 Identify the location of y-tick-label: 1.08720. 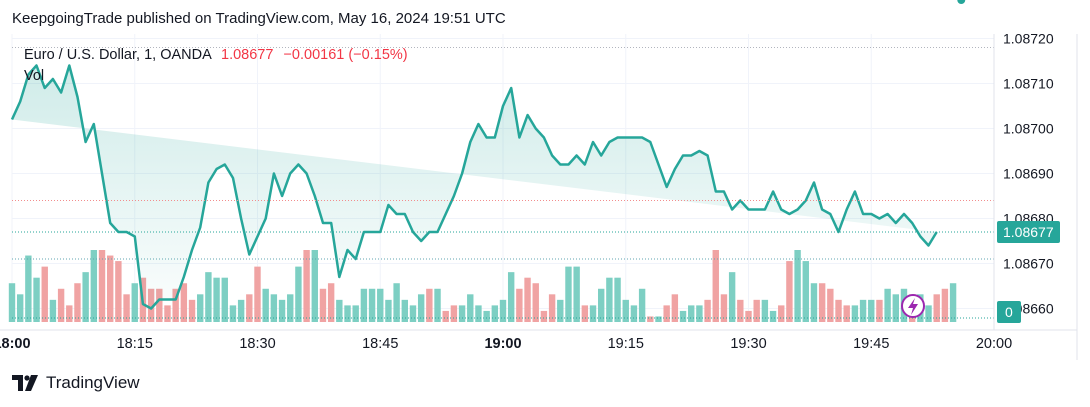
(1028, 39).